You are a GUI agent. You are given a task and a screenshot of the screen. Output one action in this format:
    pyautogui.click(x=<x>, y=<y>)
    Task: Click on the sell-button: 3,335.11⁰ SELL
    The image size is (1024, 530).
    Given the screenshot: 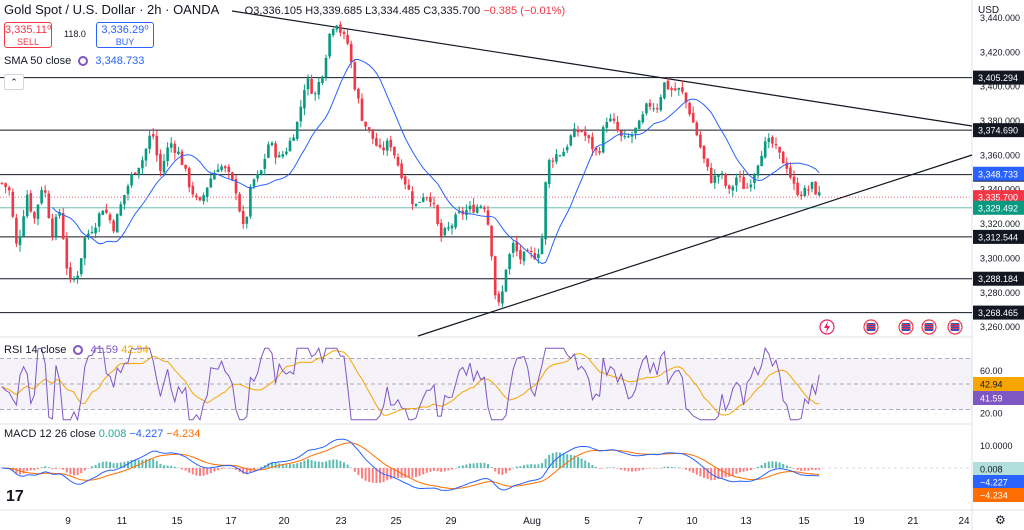 What is the action you would take?
    pyautogui.click(x=28, y=35)
    